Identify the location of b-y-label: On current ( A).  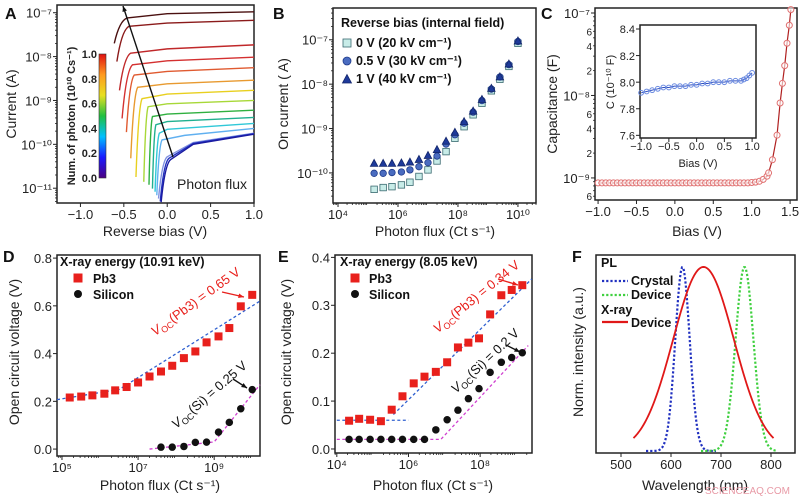
(283, 104).